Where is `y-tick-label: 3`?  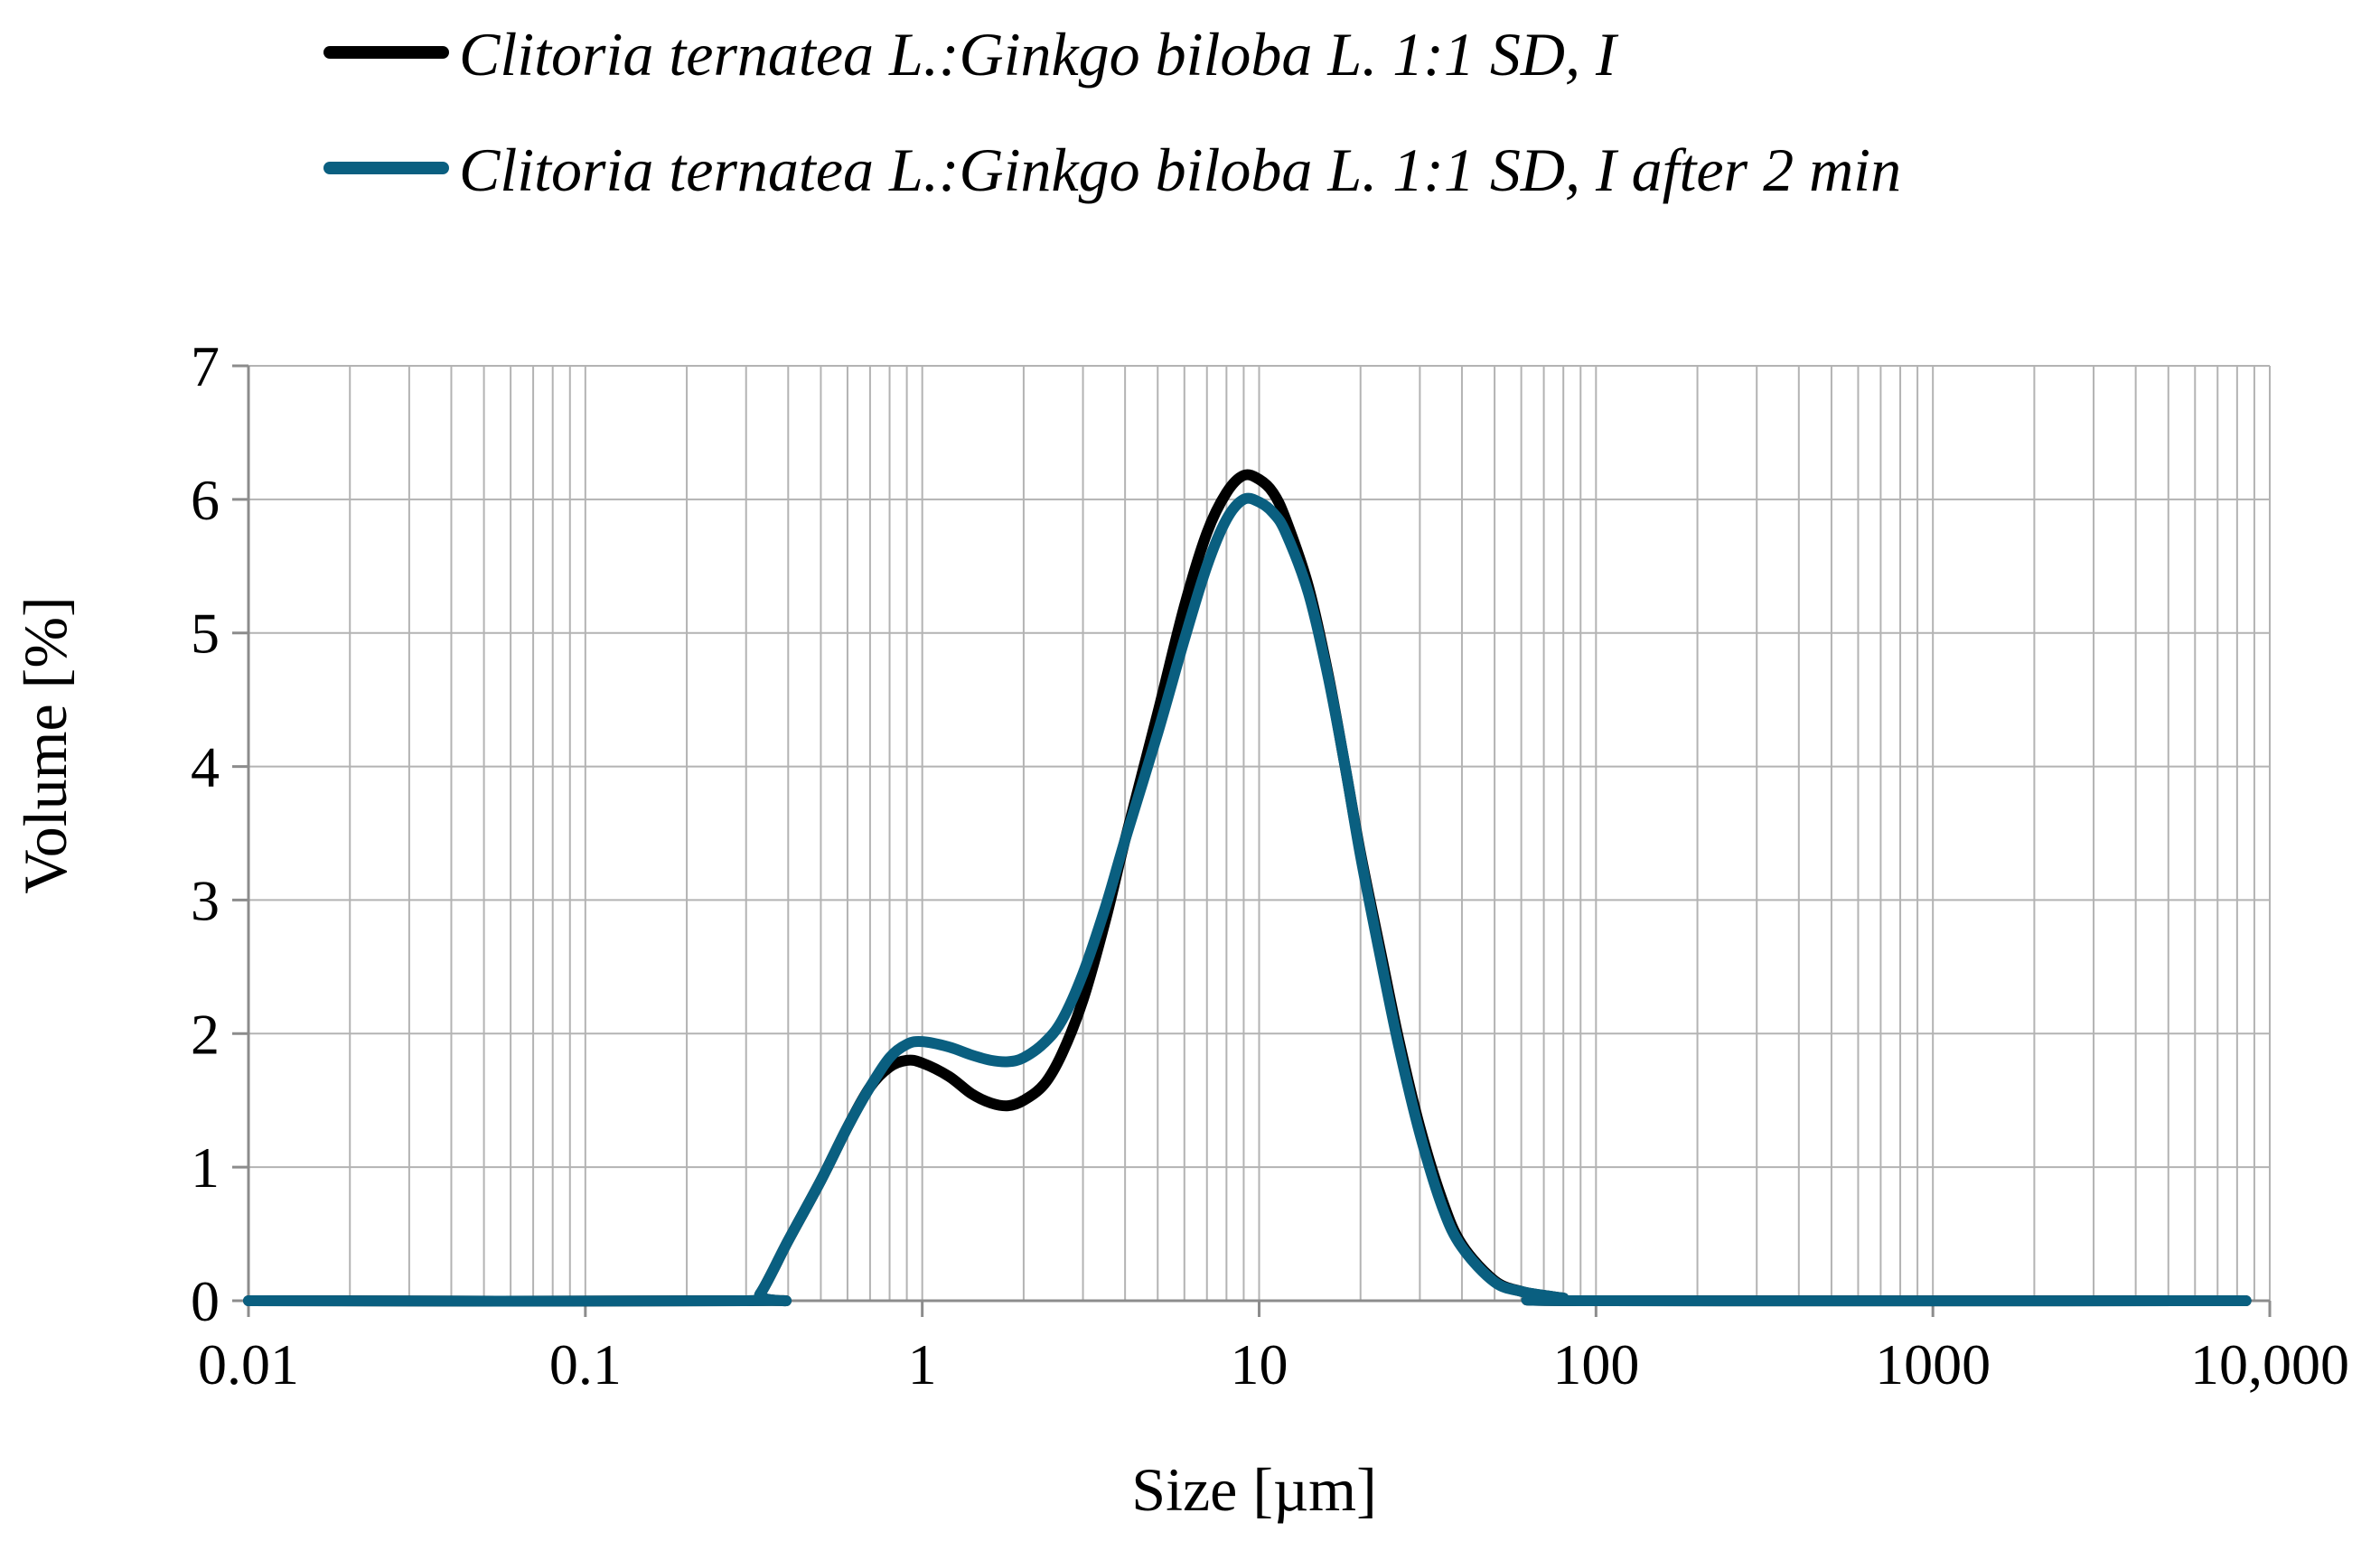 y-tick-label: 3 is located at coordinates (205, 900).